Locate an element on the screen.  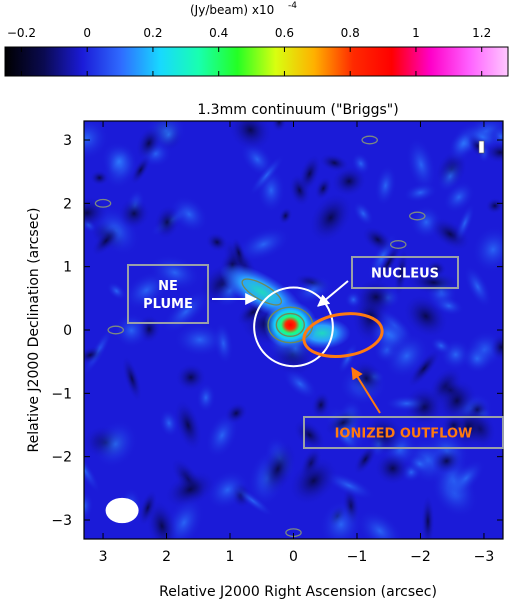
x-tick-label: 0 is located at coordinates (293, 557).